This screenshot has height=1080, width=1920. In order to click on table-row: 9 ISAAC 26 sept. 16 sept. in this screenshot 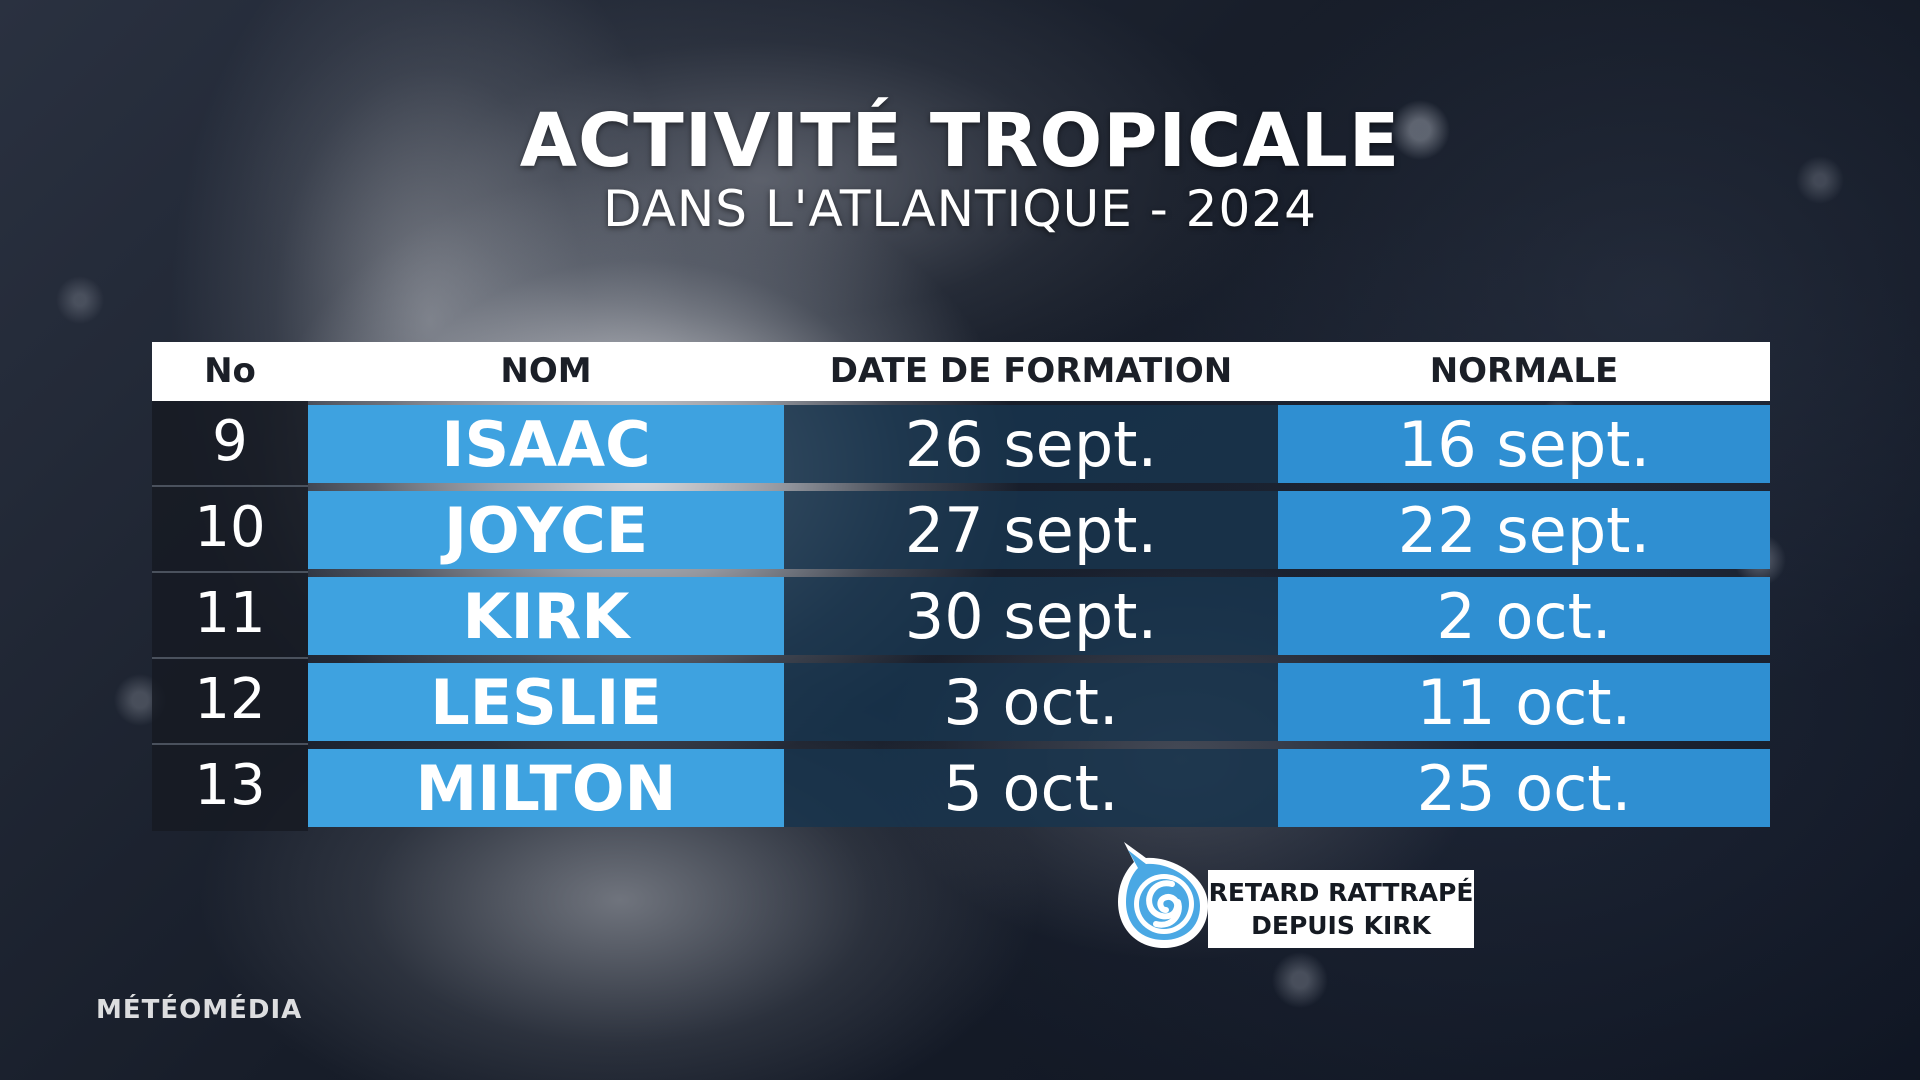, I will do `click(961, 444)`.